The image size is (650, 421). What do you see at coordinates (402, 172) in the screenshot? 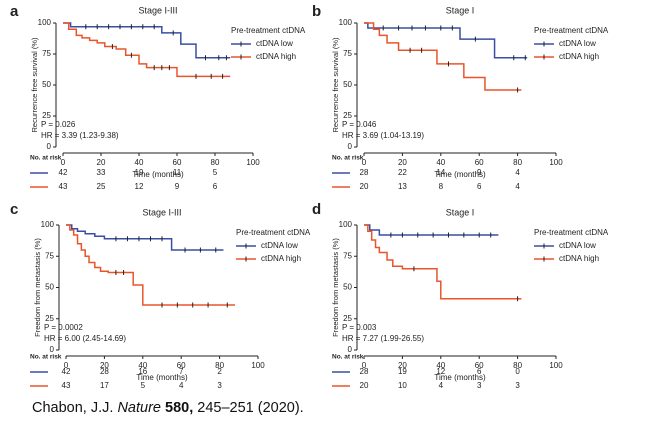
I see `risk-count: 22` at bounding box center [402, 172].